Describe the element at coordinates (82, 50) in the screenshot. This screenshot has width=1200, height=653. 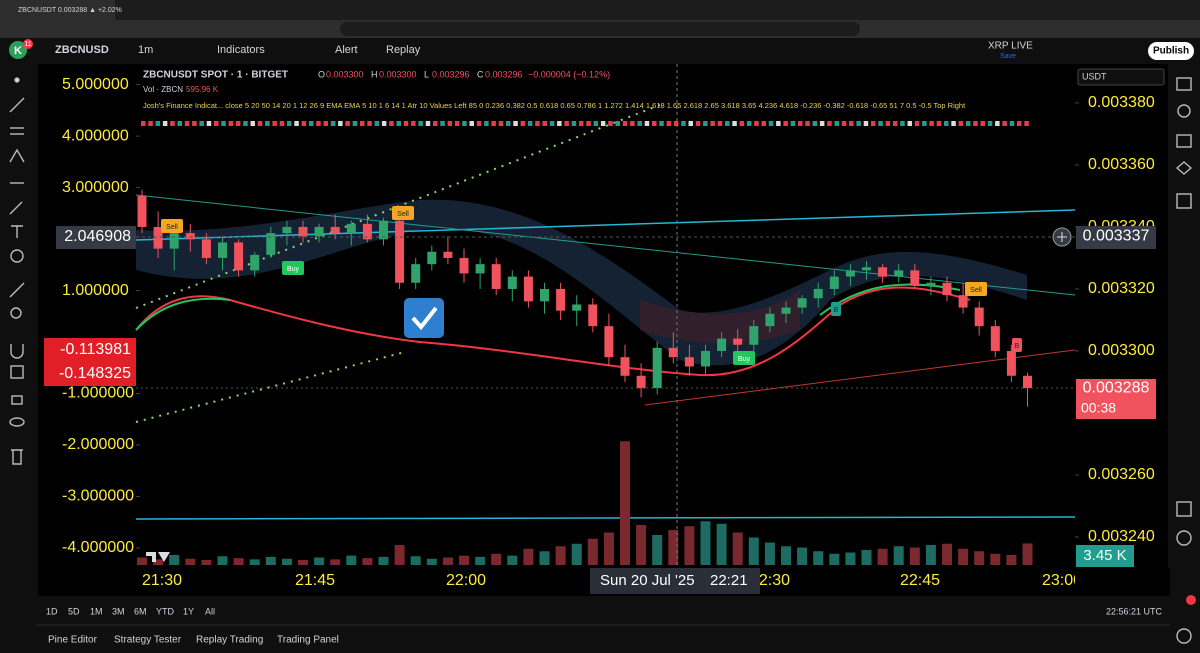
I see `symbol-search: ZBCNUSD` at that location.